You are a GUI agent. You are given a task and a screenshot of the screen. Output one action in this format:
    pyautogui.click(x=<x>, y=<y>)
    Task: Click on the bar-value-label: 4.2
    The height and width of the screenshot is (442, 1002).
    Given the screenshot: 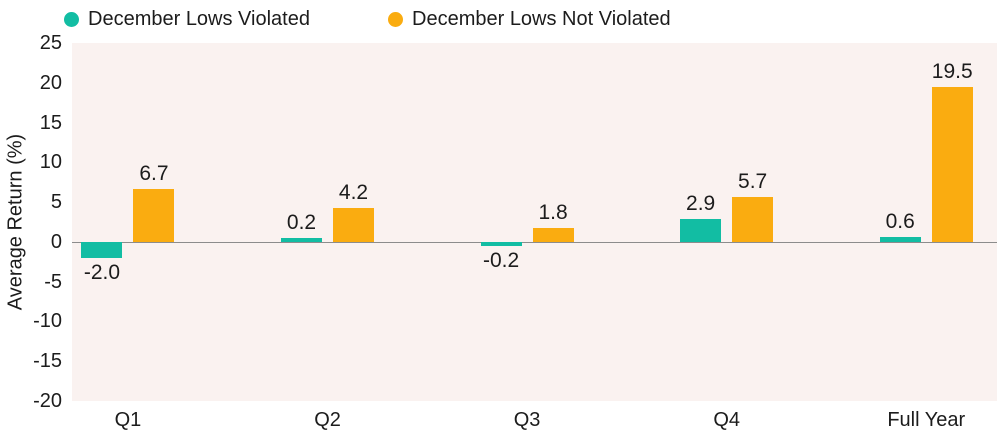 What is the action you would take?
    pyautogui.click(x=353, y=193)
    